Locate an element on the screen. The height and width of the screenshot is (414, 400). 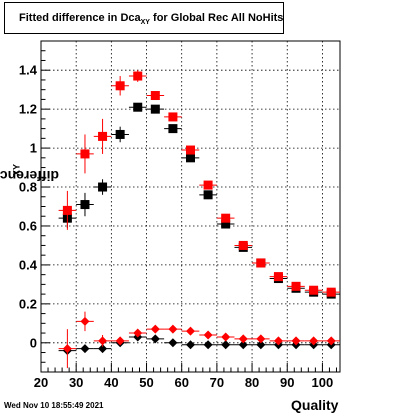
chart-title-main: Fitted difference in Dca is located at coordinates (80, 18).